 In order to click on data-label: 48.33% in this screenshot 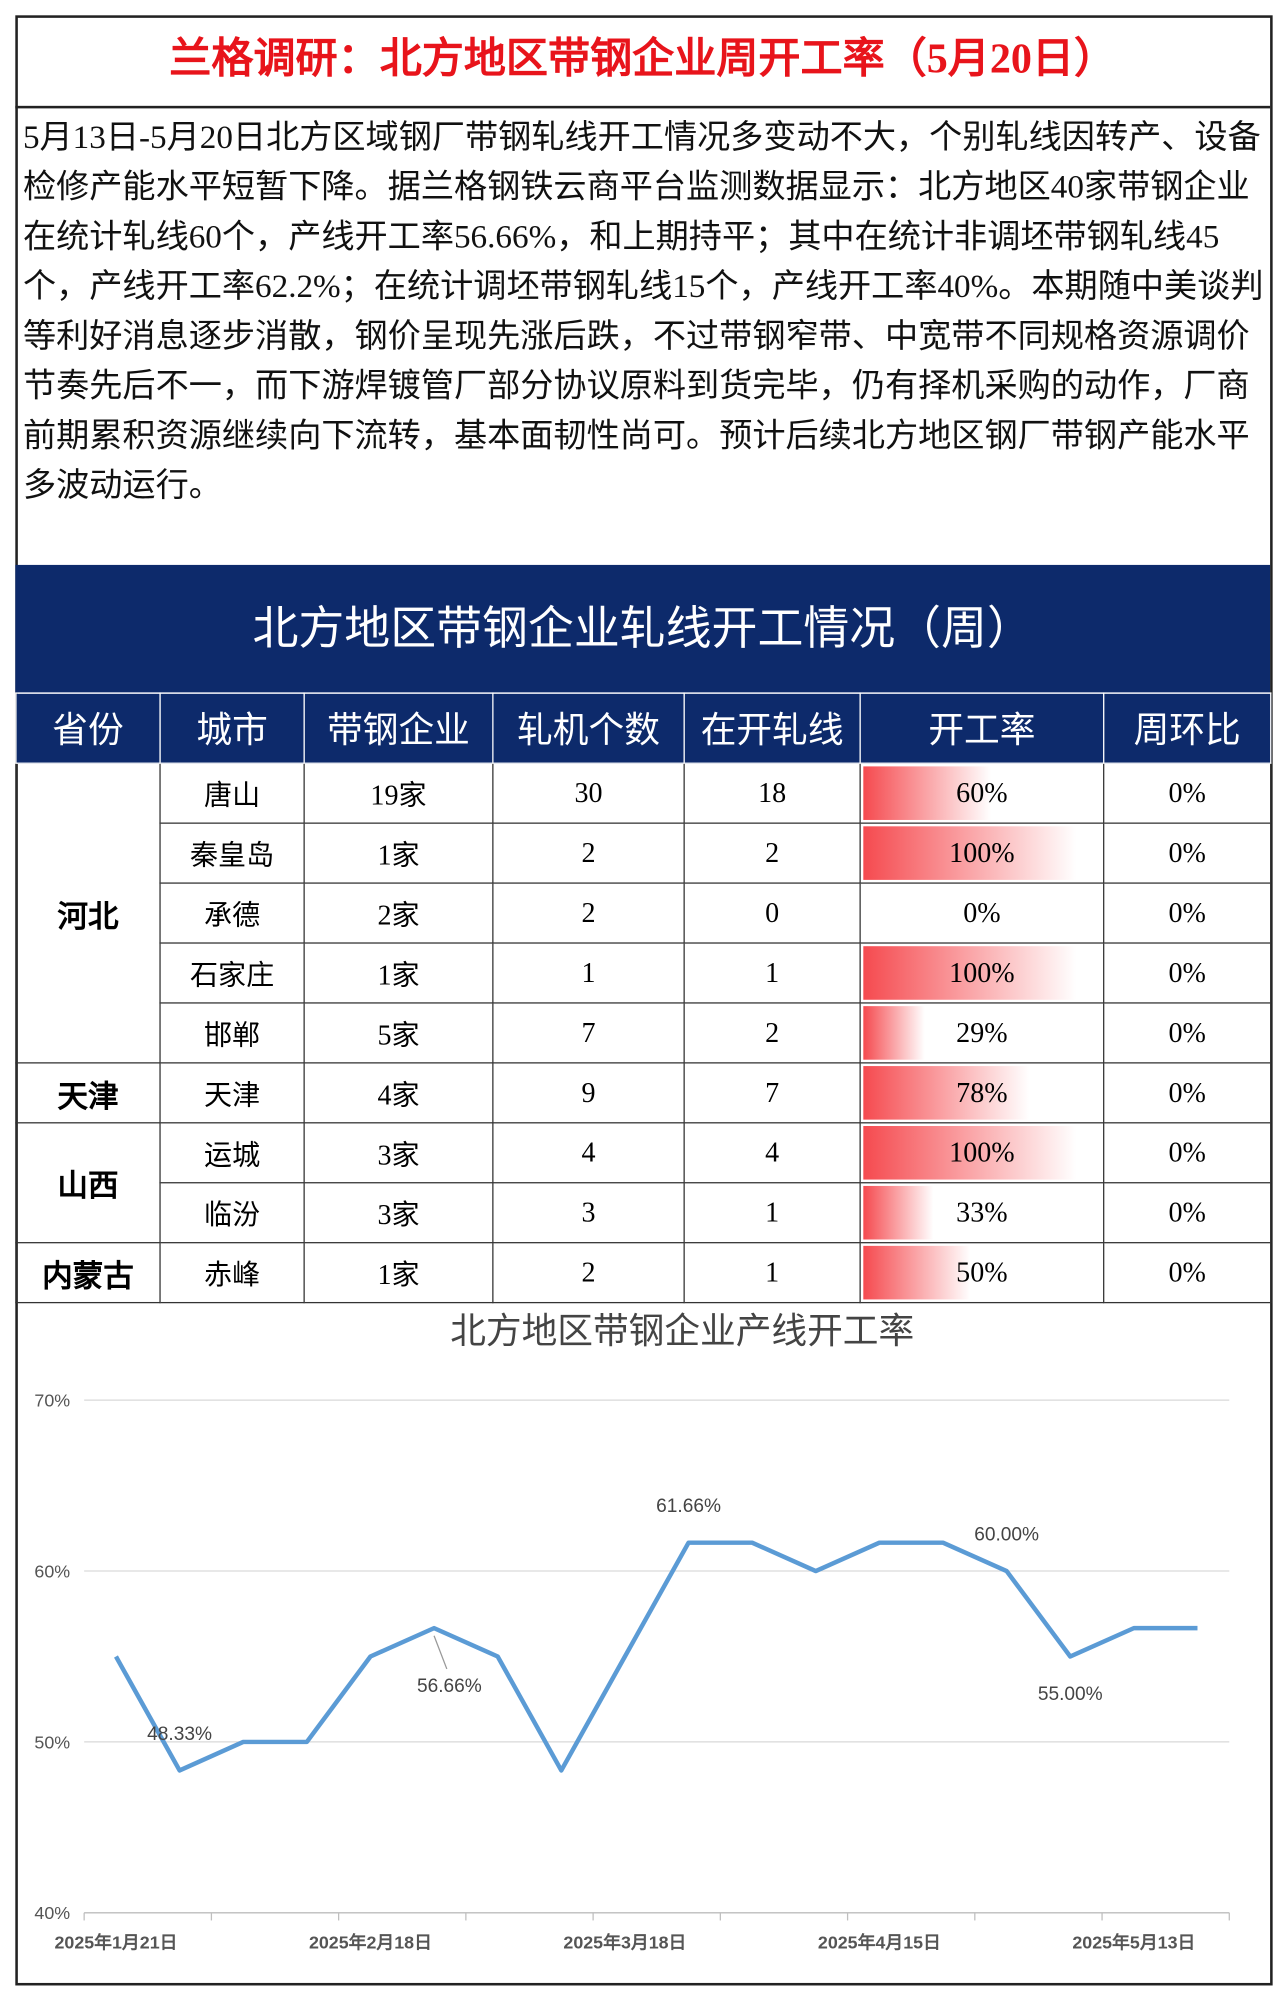, I will do `click(179, 1734)`.